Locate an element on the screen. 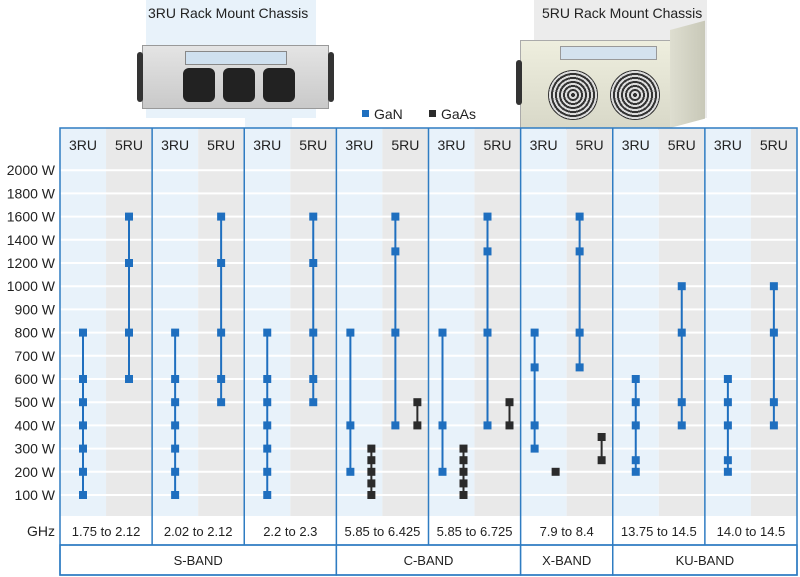  y-tick-label: 900 W is located at coordinates (35, 309).